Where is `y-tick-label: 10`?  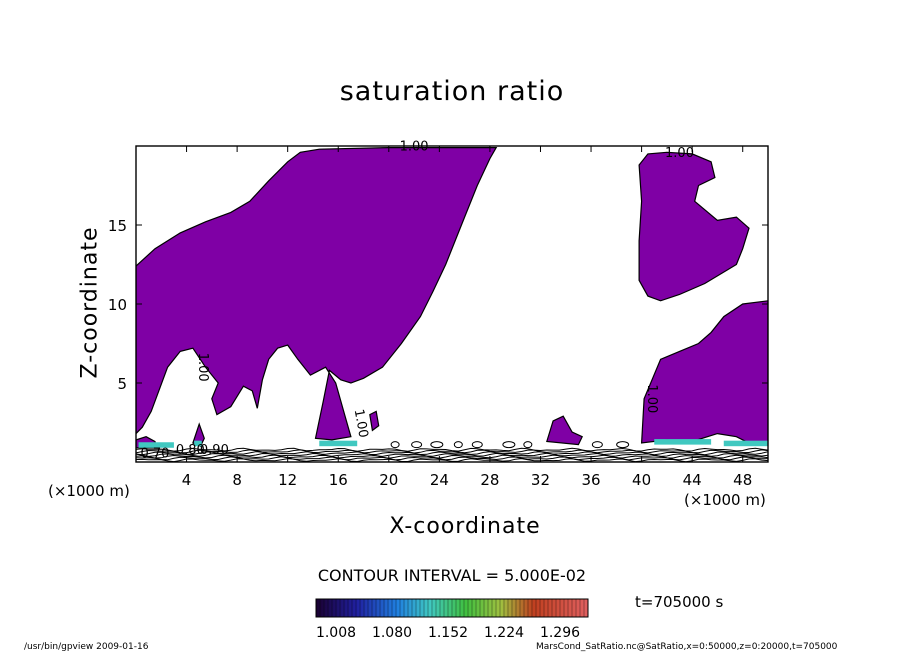 y-tick-label: 10 is located at coordinates (117, 305).